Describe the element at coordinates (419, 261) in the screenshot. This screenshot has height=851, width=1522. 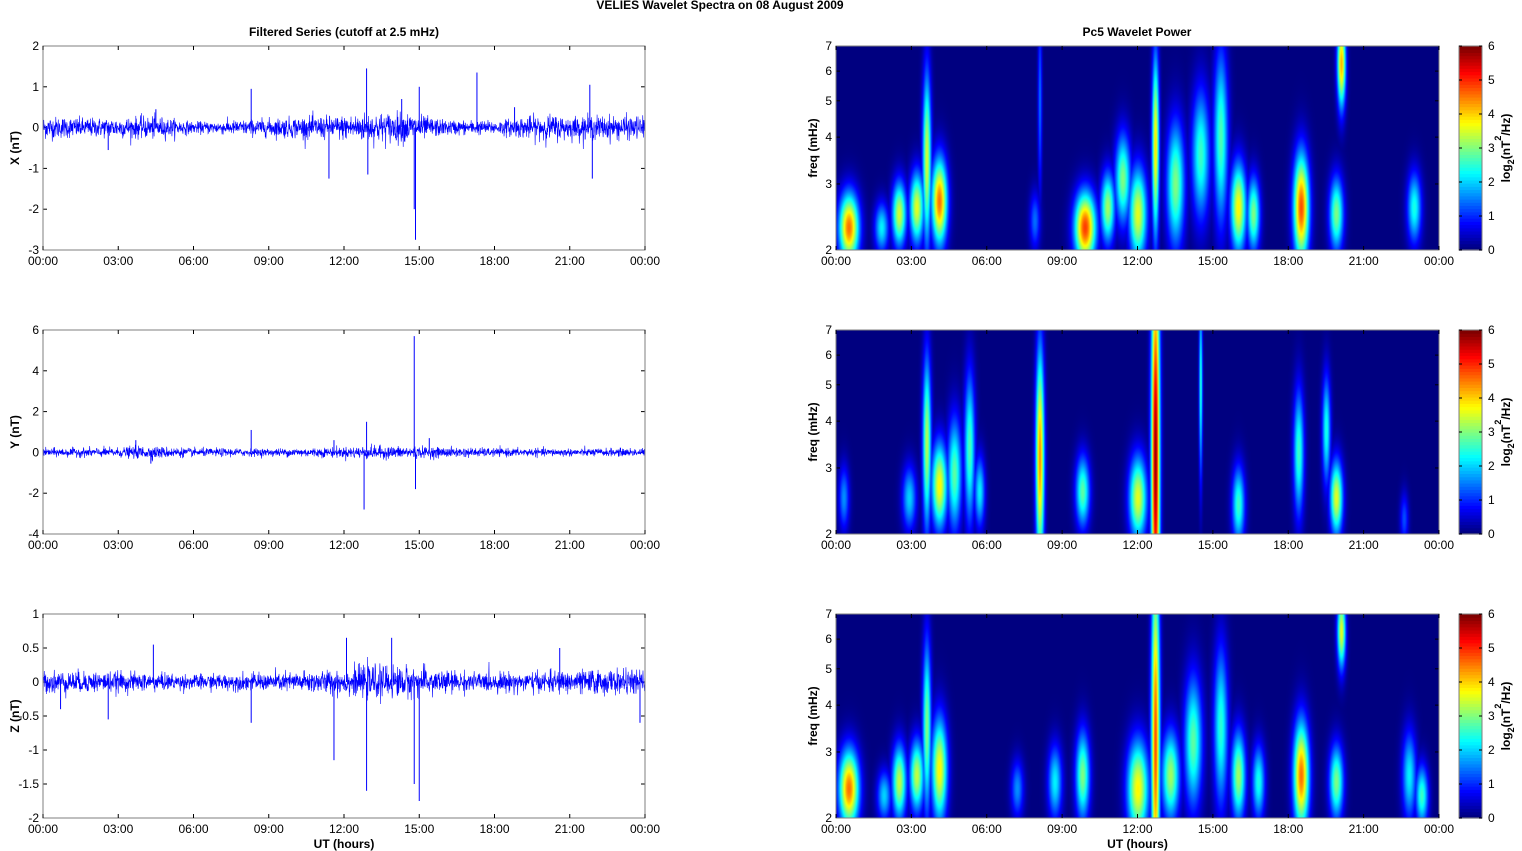
I see `series-x-x-tick-label: 15:00` at that location.